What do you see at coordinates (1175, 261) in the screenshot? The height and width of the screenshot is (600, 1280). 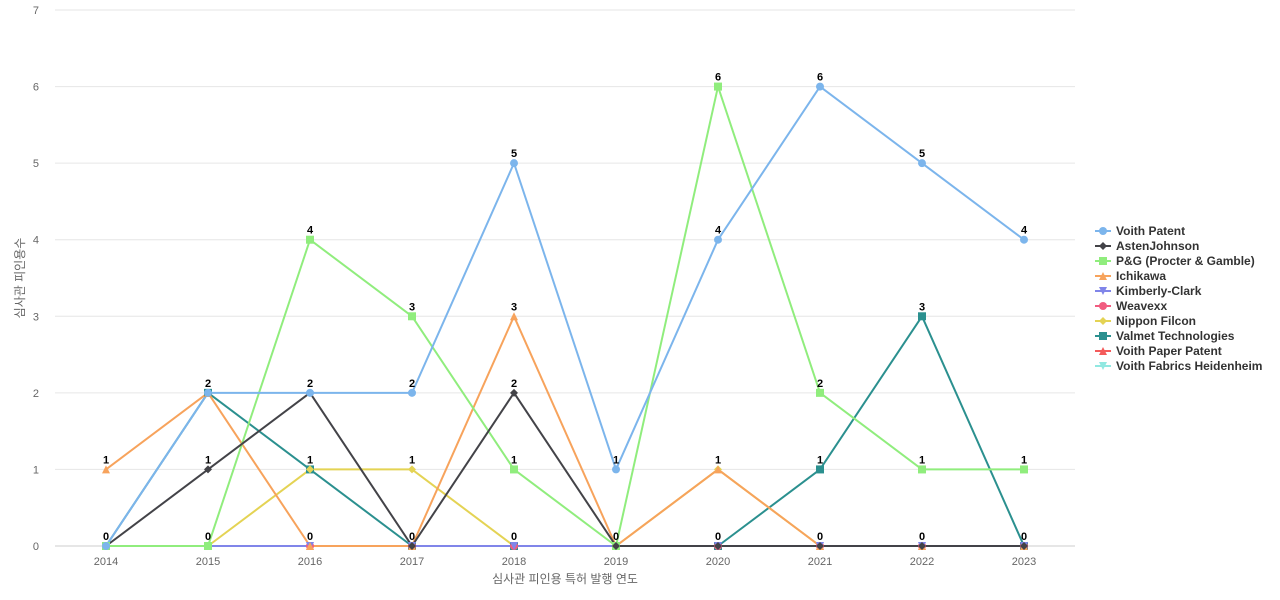 I see `legend-item-p-g-procter-gamble: P&G (Procter & Gamble)` at bounding box center [1175, 261].